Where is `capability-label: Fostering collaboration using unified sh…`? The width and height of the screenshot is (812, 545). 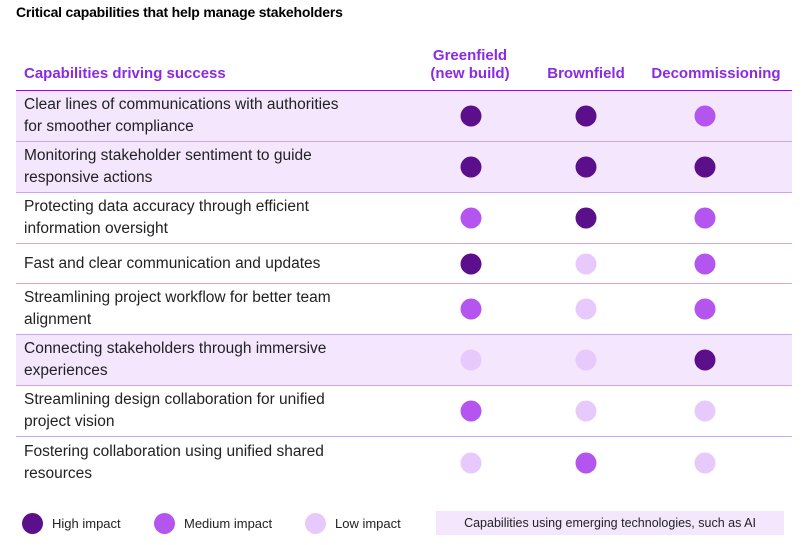 capability-label: Fostering collaboration using unified sh… is located at coordinates (224, 463).